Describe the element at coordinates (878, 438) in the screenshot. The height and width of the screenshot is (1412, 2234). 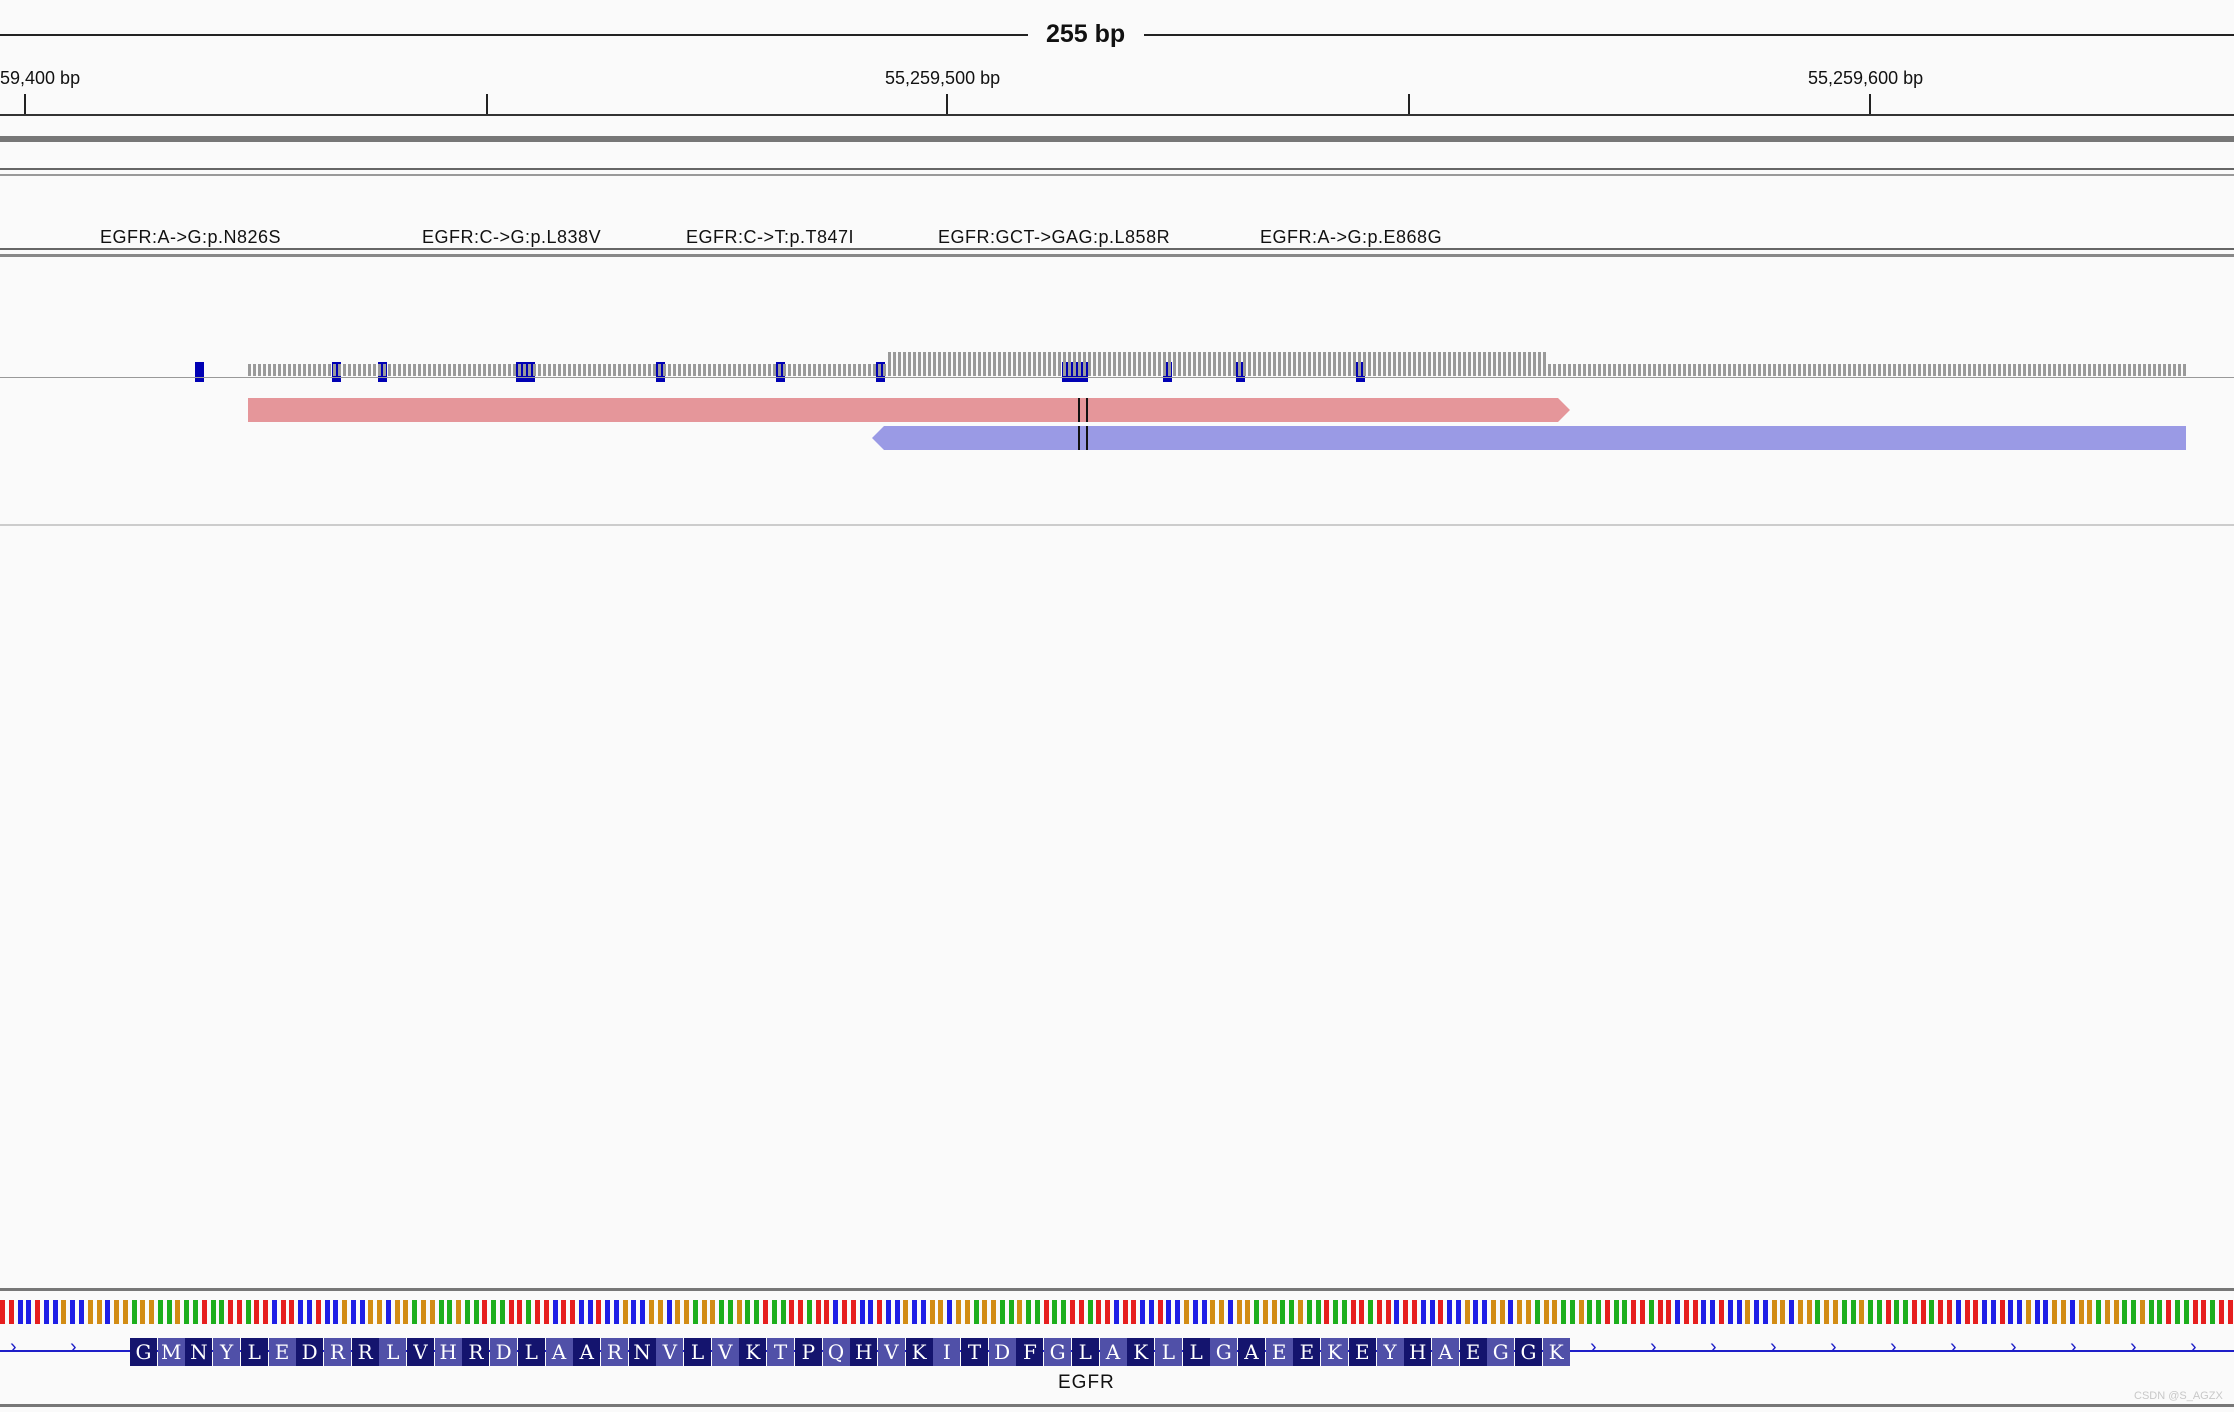
I see `read-reverse-arrow` at that location.